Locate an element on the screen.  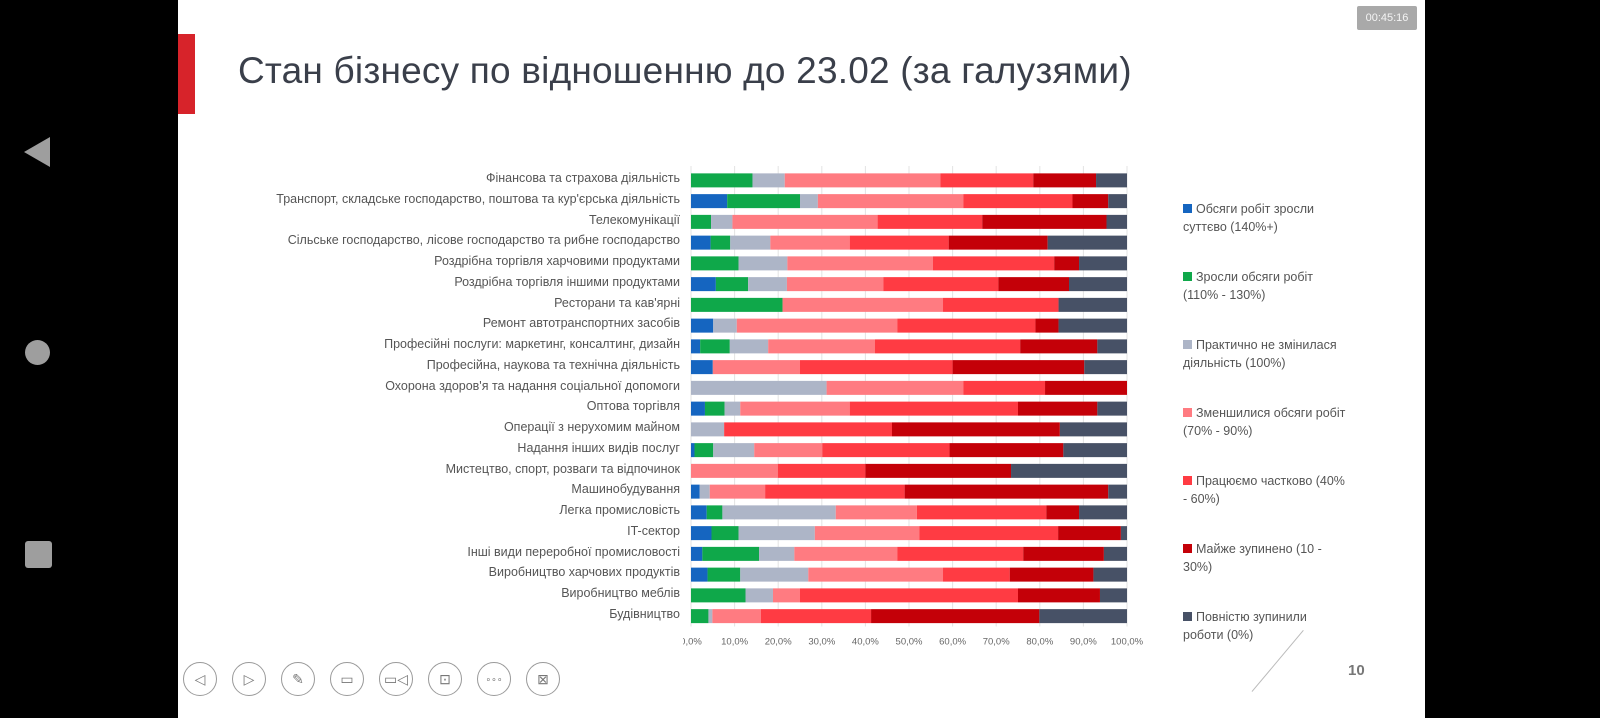
end-show-button: ⊠ is located at coordinates (543, 679).